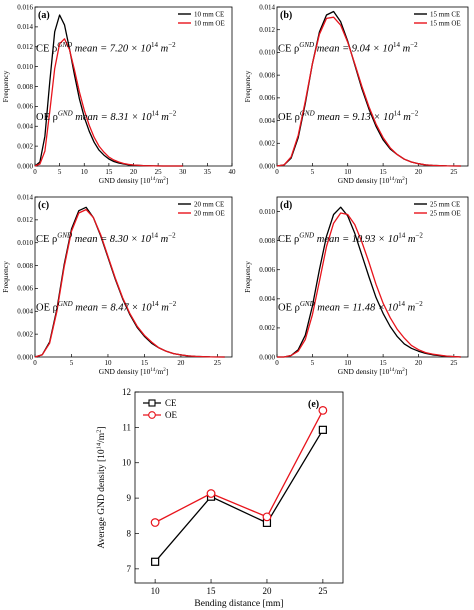  Describe the element at coordinates (233, 172) in the screenshot. I see `x-tick-label: 40` at that location.